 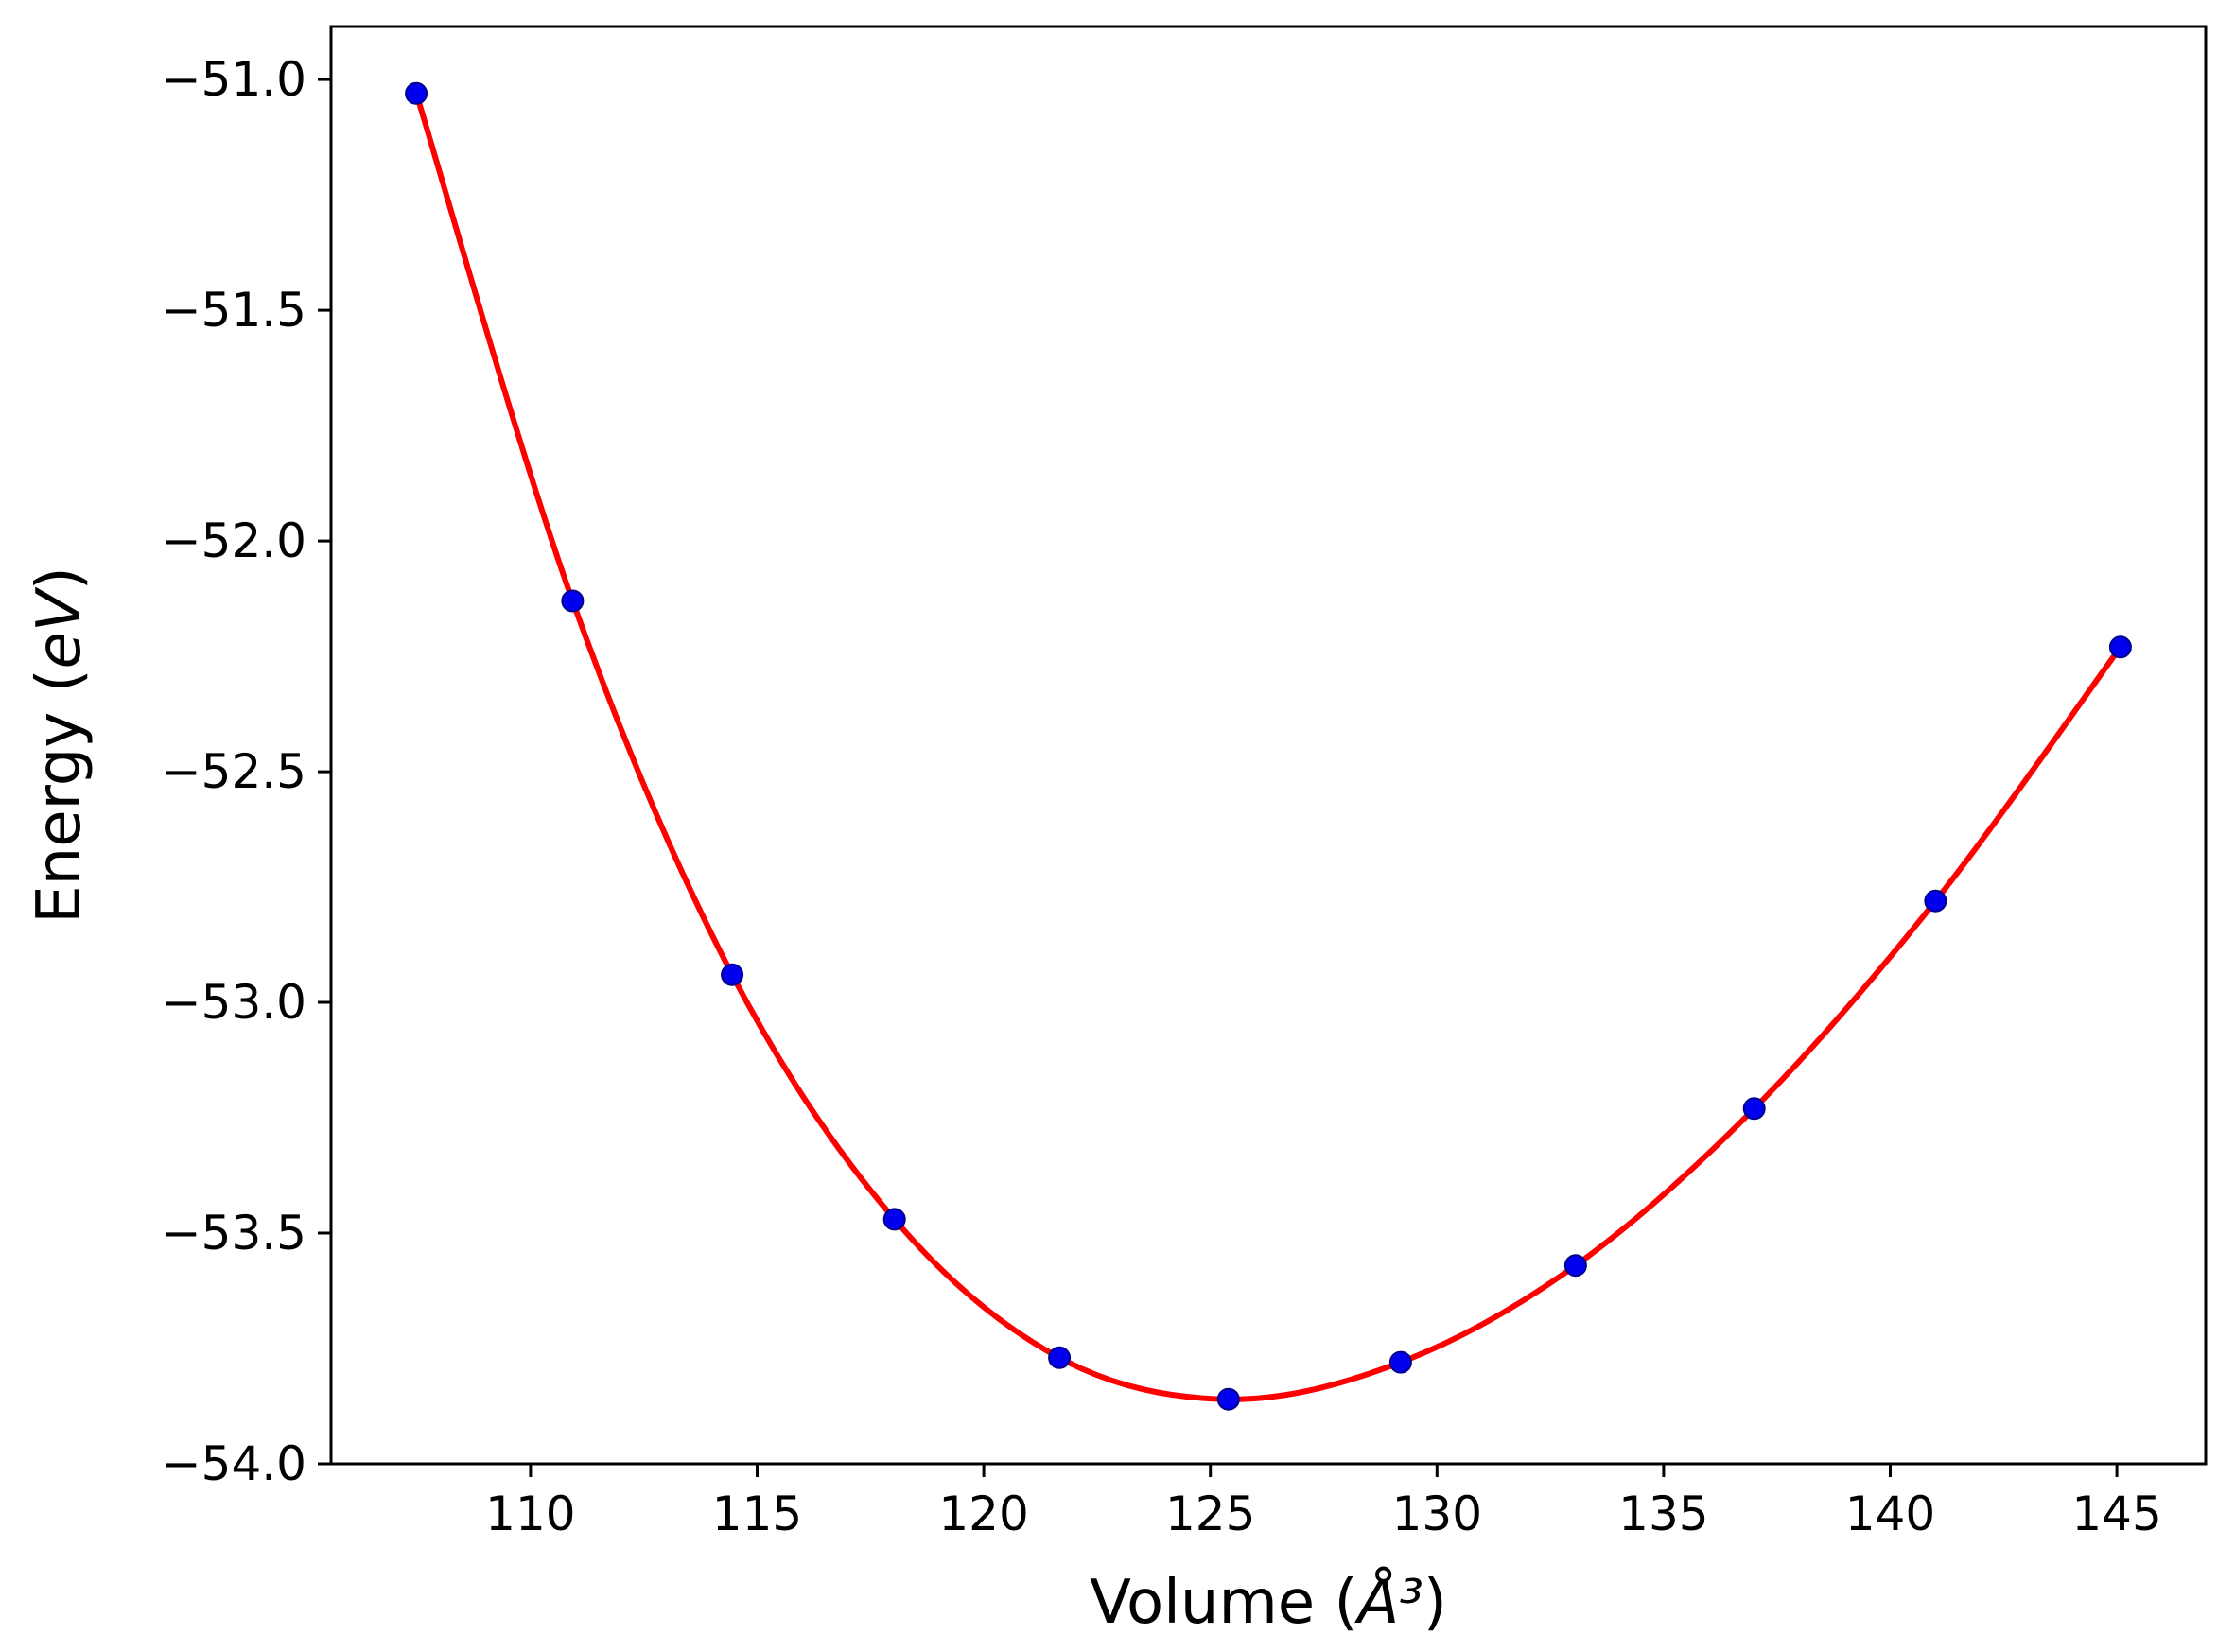 I want to click on y-tick-label: −53.5, so click(x=234, y=1233).